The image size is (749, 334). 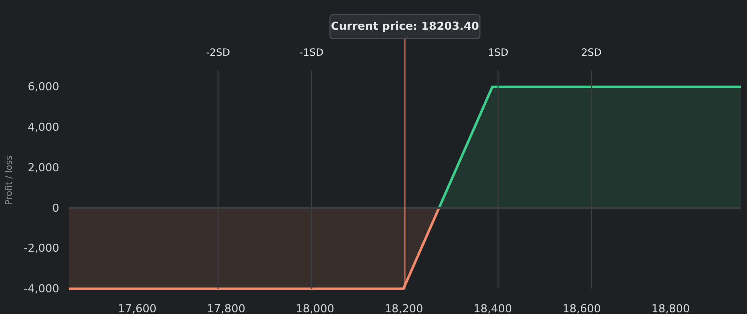 I want to click on y-tick-label: 0, so click(x=56, y=208).